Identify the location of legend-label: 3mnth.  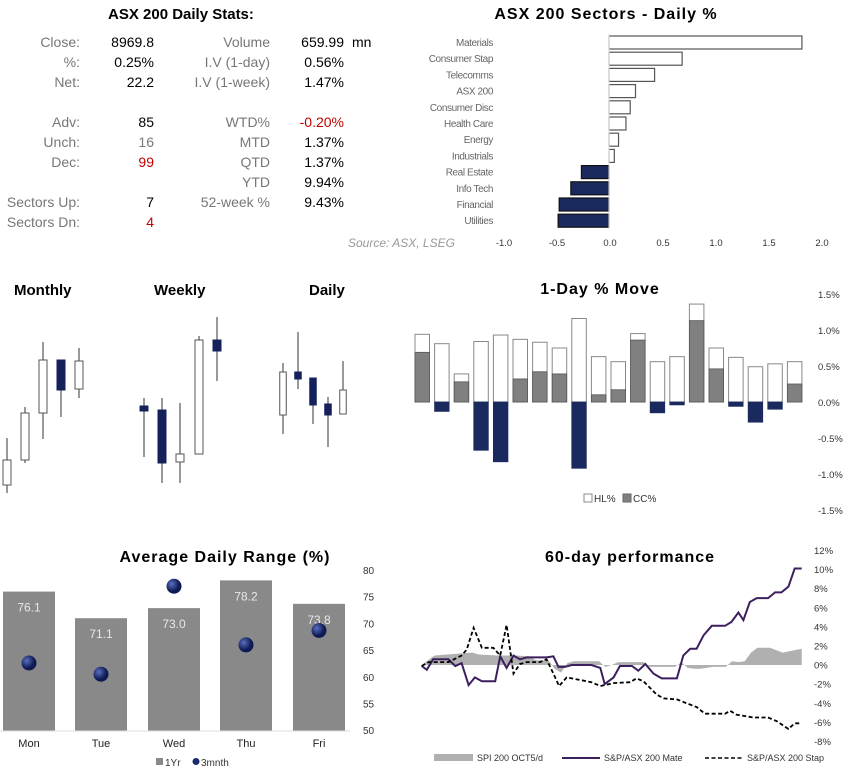
(215, 763).